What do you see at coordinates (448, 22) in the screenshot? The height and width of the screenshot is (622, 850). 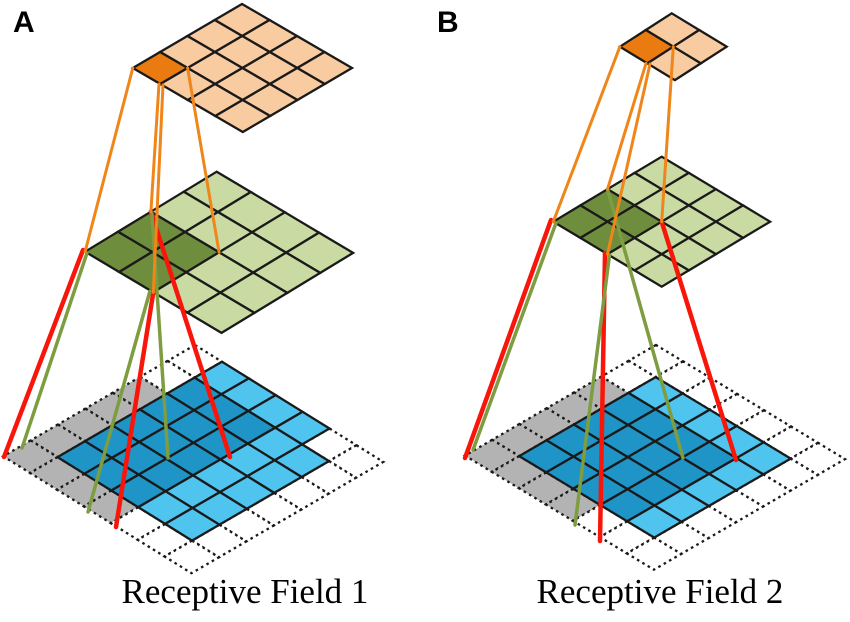 I see `panel-b-label: B` at bounding box center [448, 22].